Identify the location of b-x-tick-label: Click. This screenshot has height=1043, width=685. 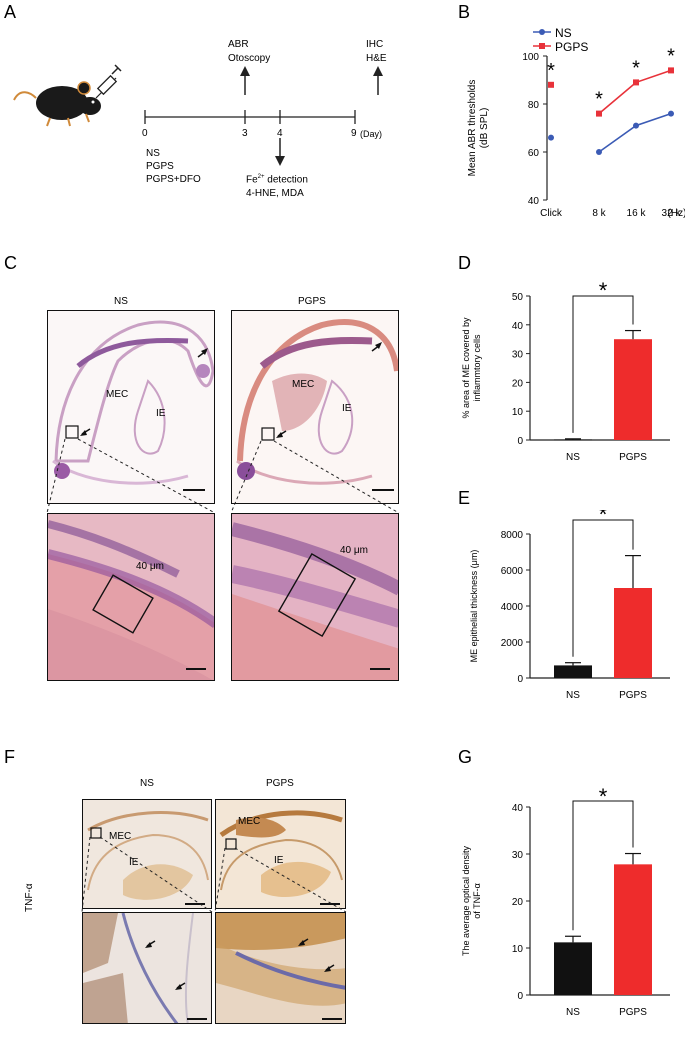
(551, 213).